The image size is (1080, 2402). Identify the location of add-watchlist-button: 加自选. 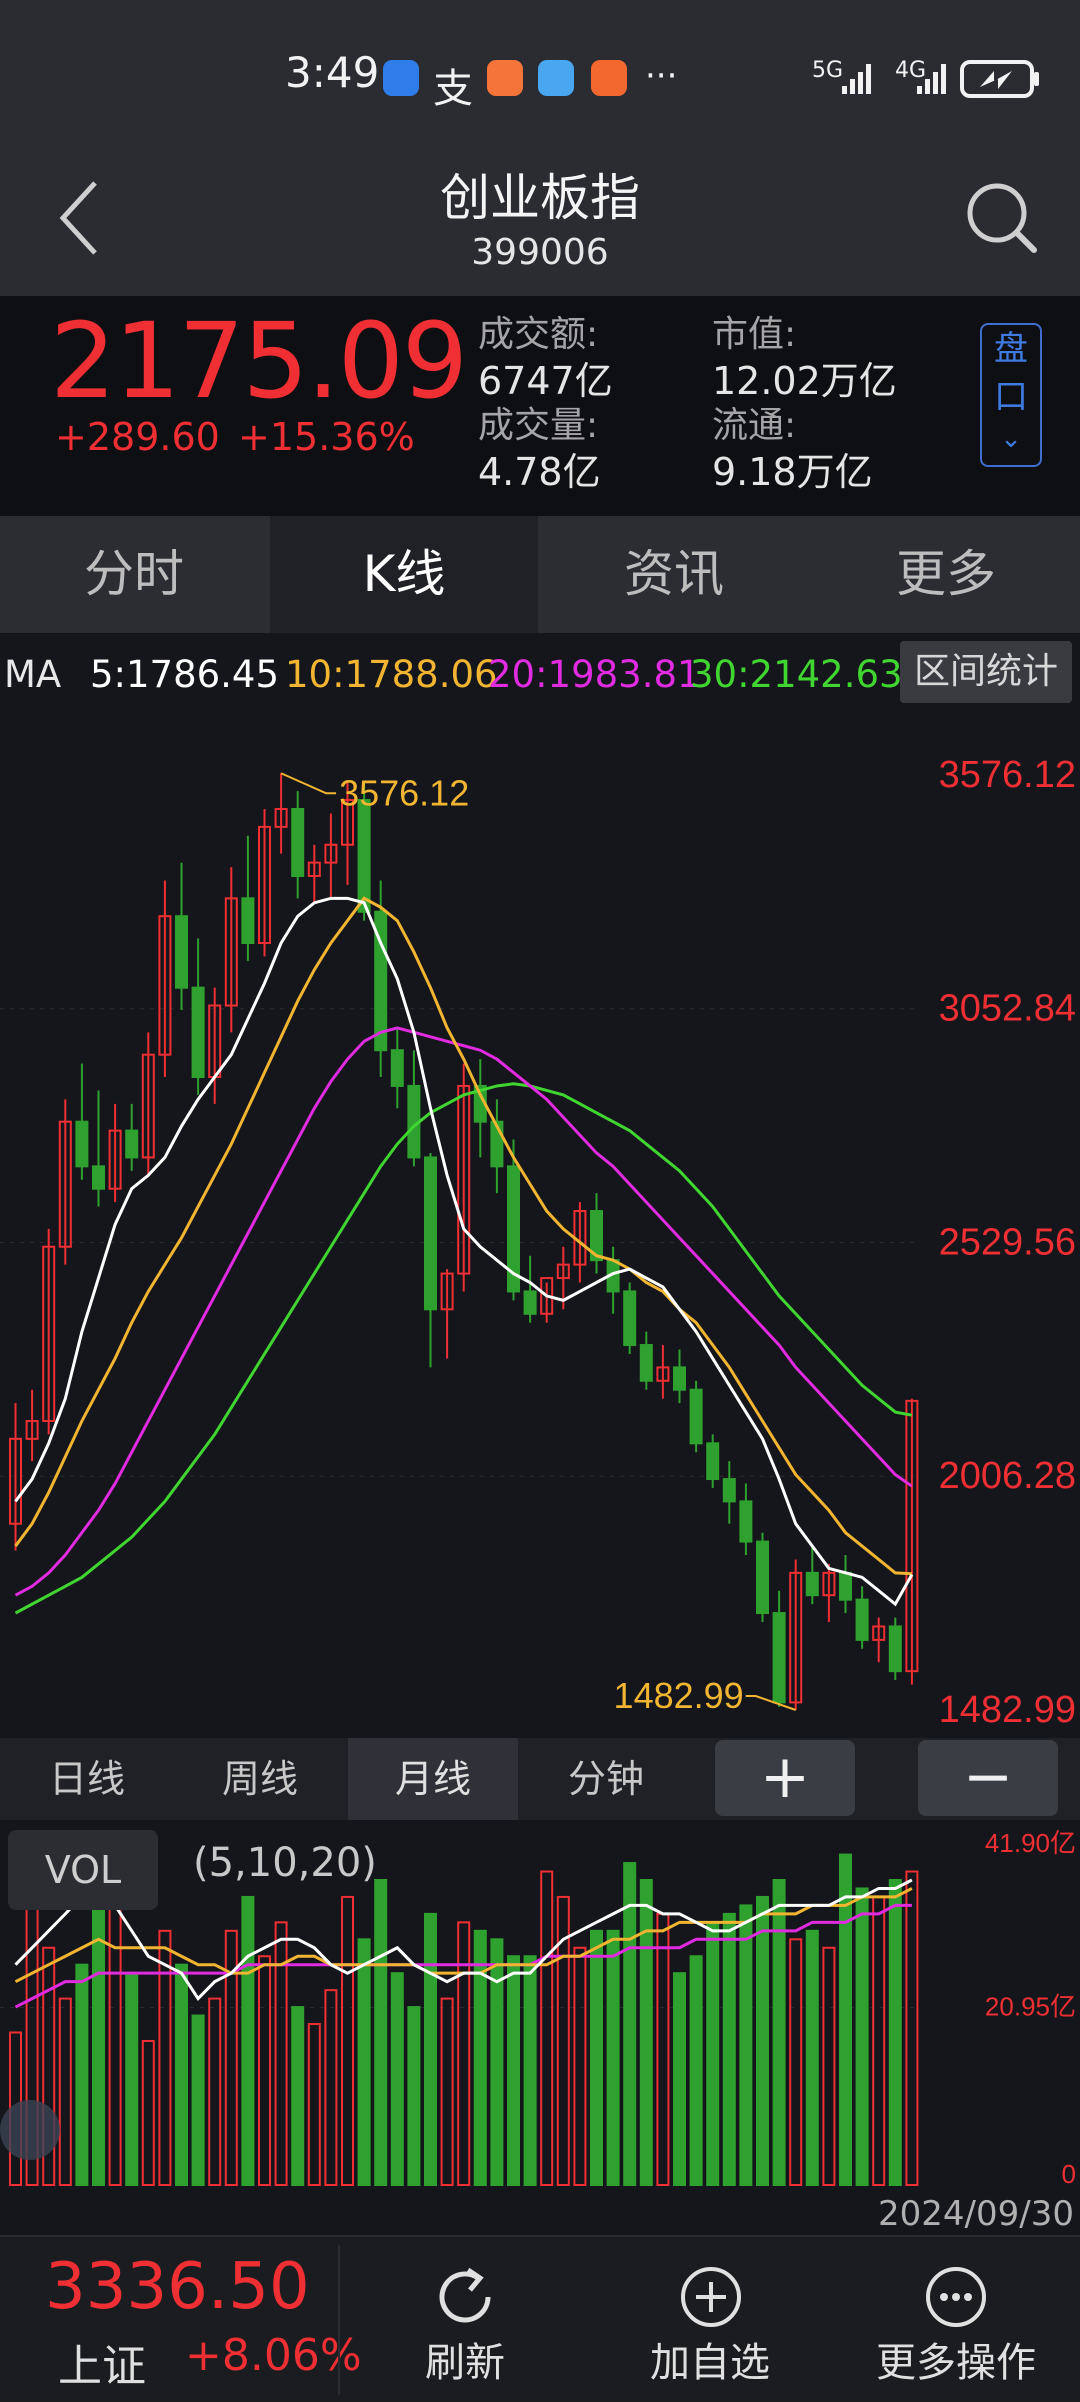
(710, 2363).